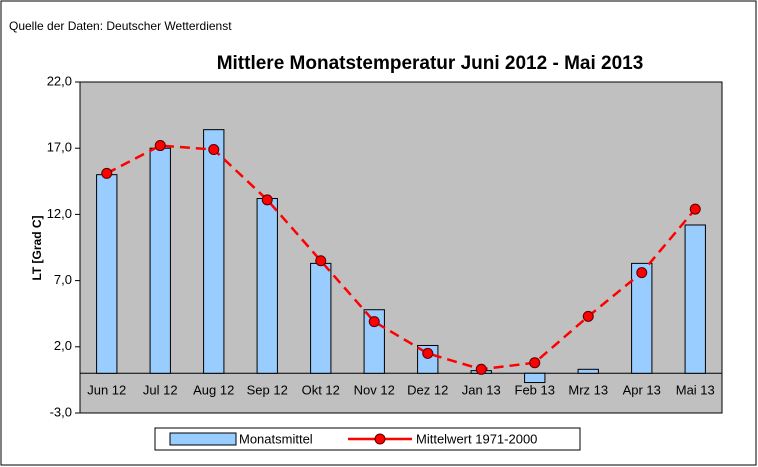  I want to click on x-tick-label: Dez 12, so click(427, 390).